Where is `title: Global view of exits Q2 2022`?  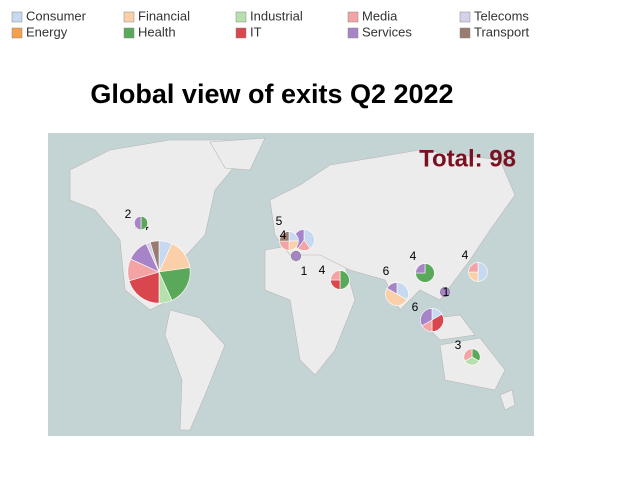 title: Global view of exits Q2 2022 is located at coordinates (271, 94).